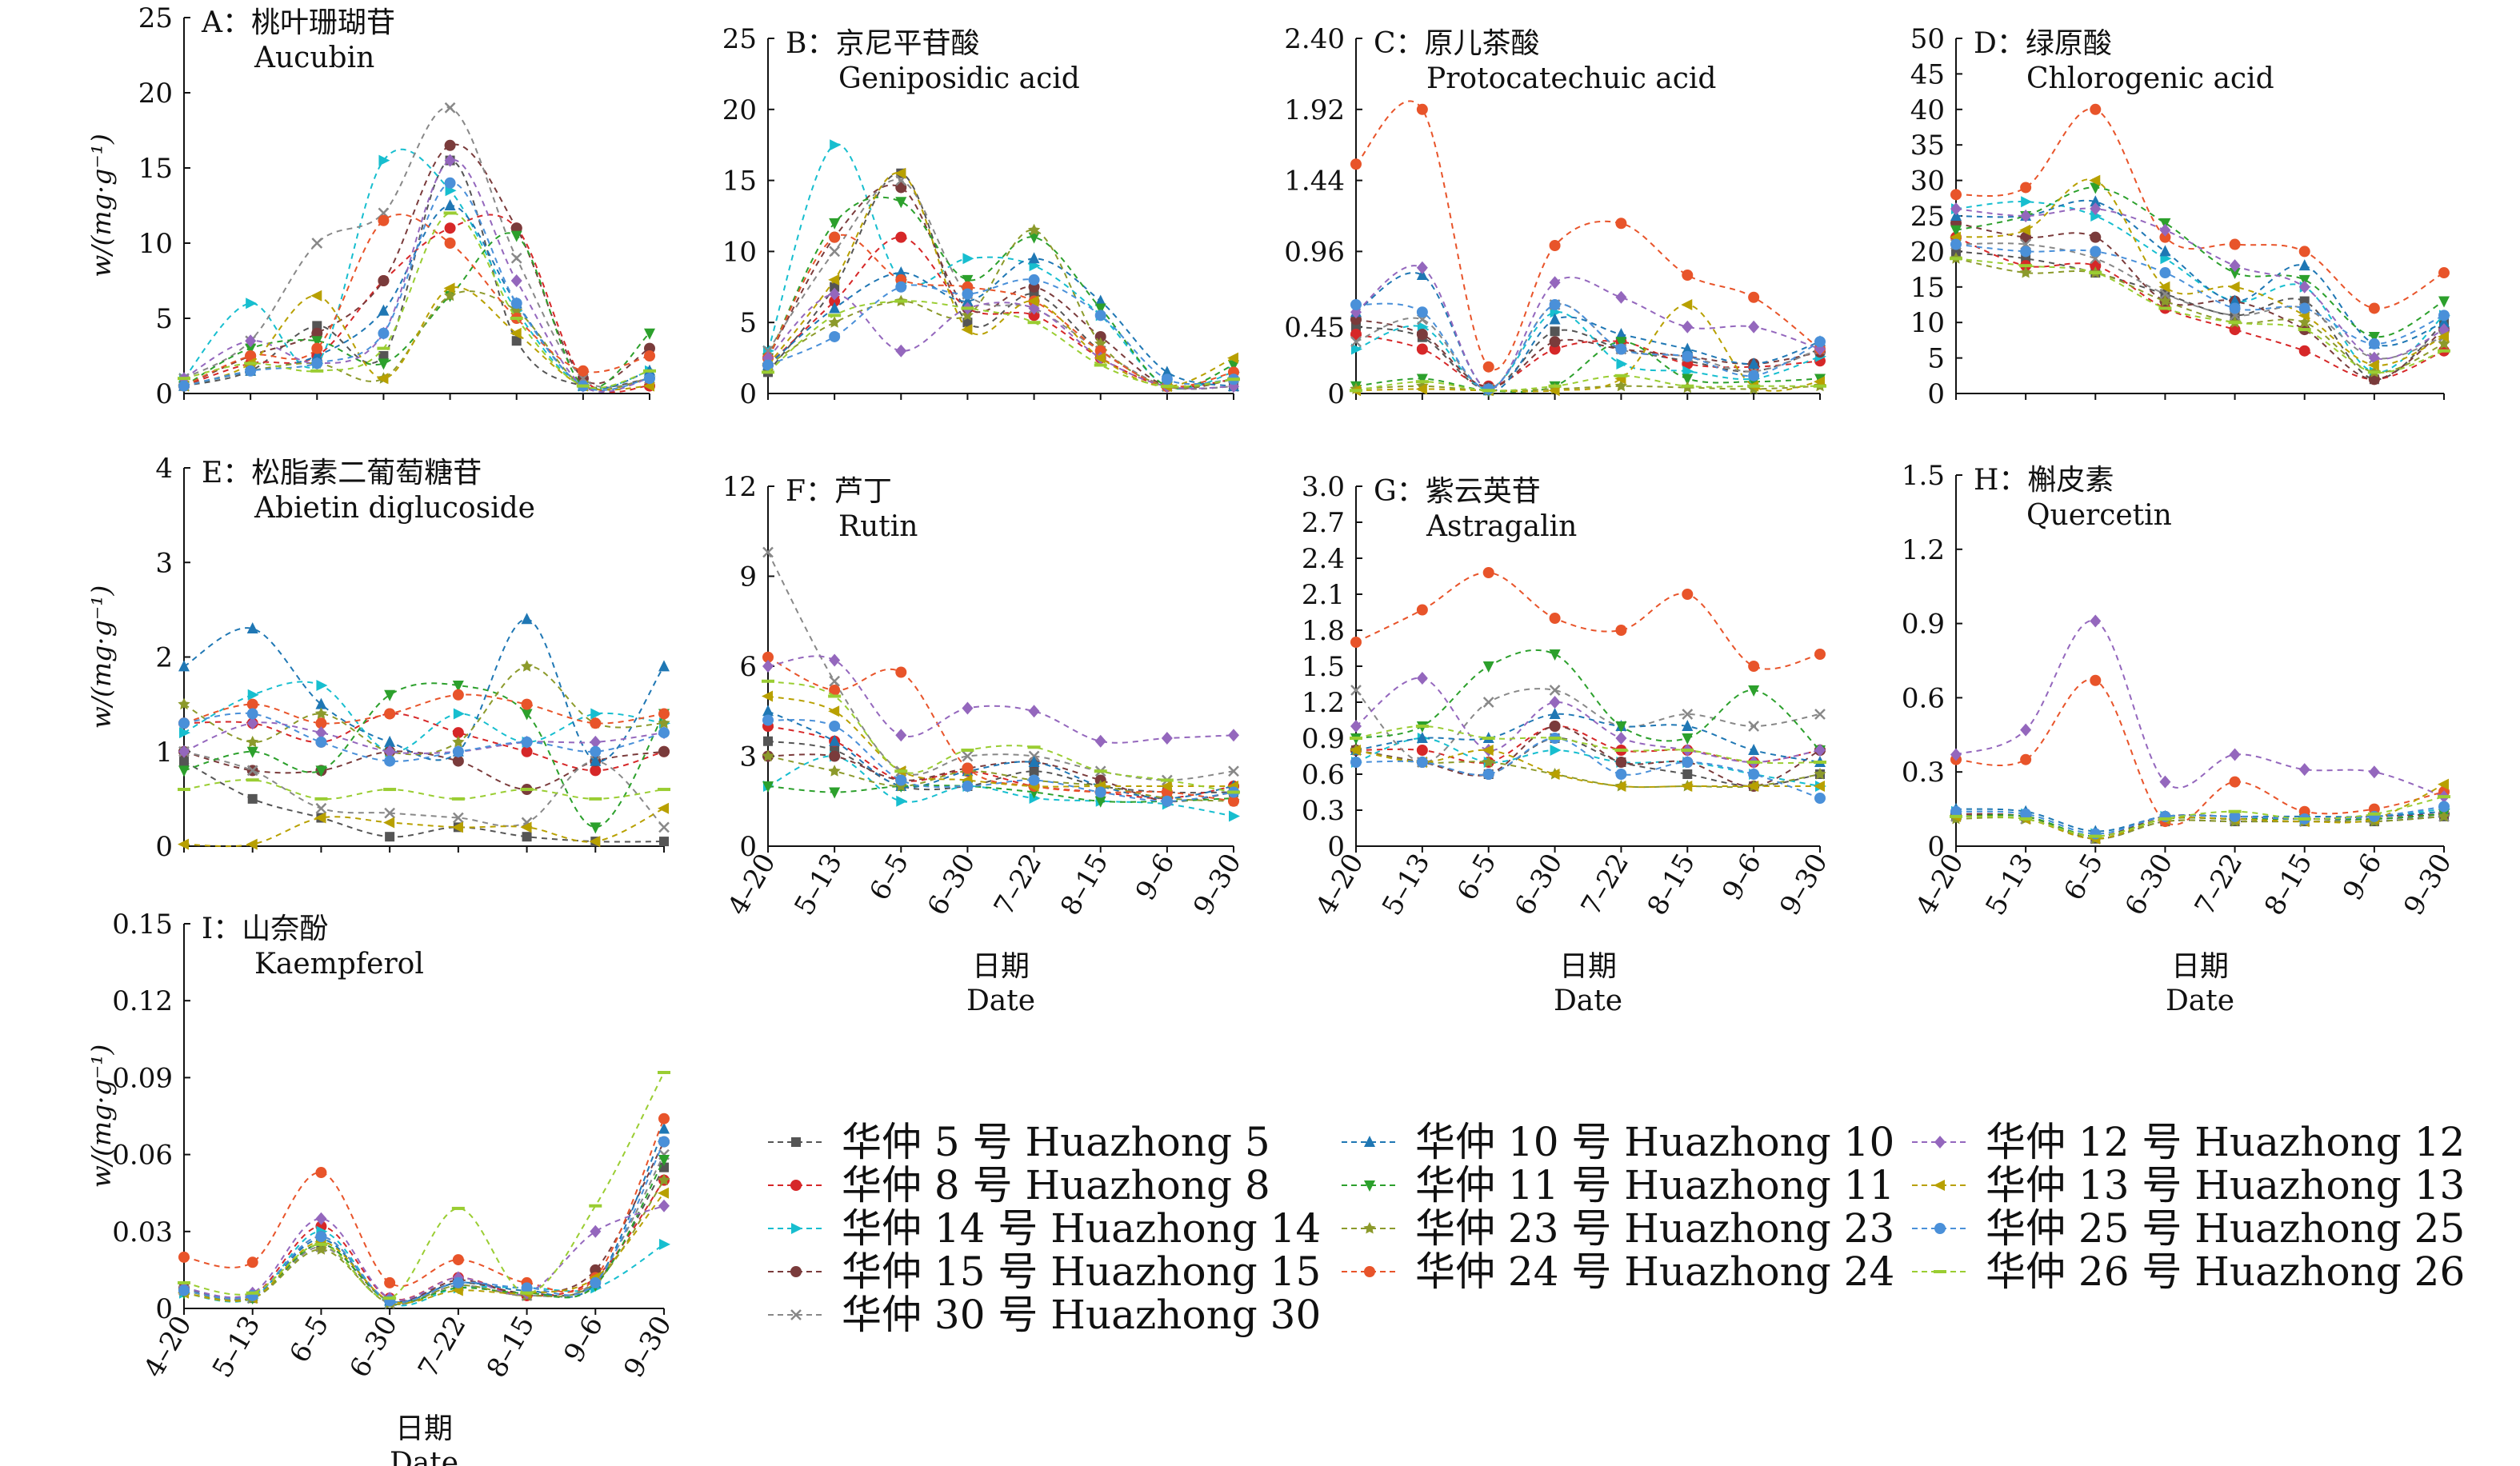  Describe the element at coordinates (739, 487) in the screenshot. I see `y-tick-label: 12` at that location.